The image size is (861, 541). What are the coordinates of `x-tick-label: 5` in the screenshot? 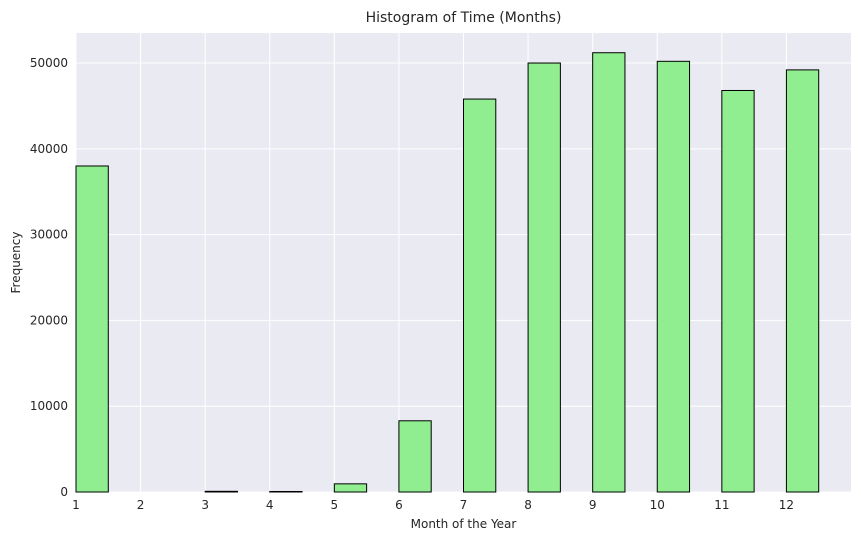 It's located at (335, 505).